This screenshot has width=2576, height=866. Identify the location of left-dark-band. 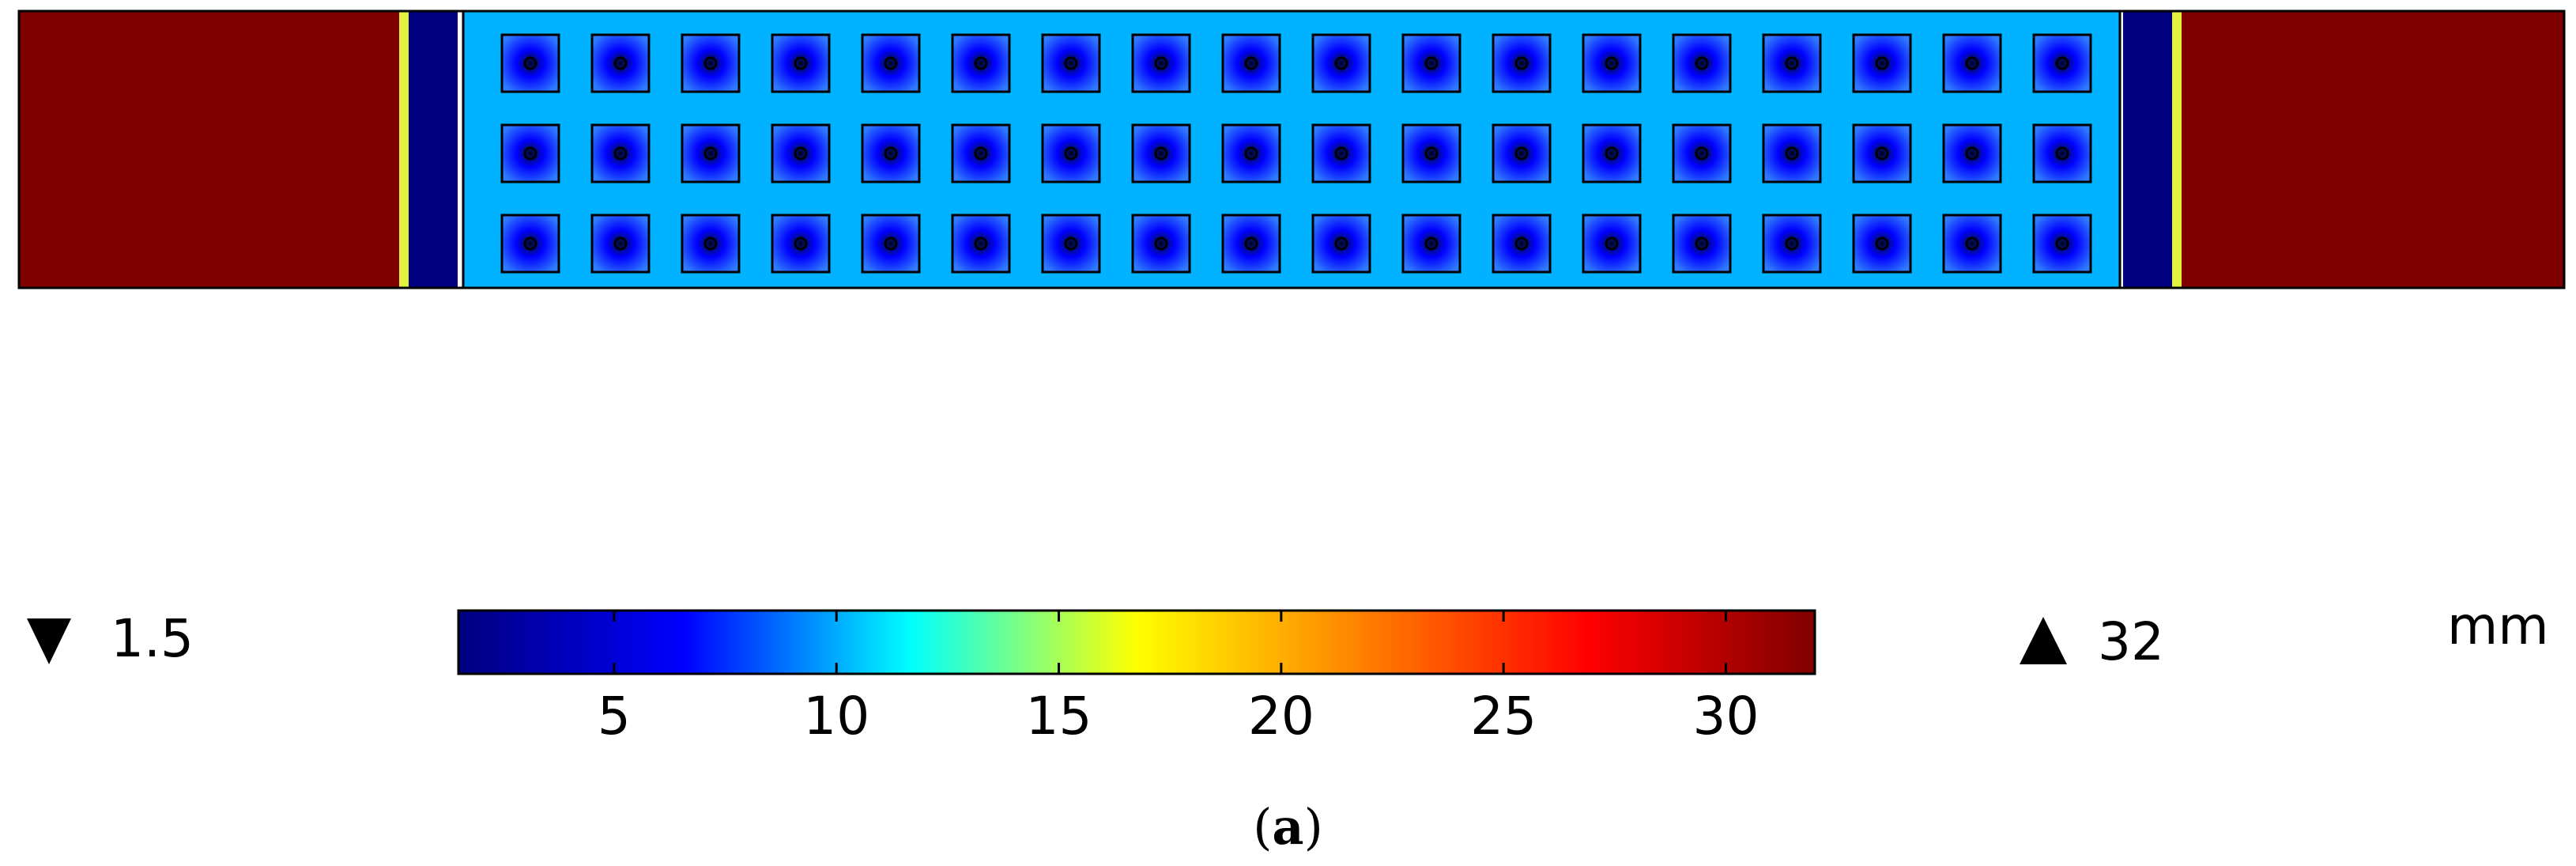
(433, 149).